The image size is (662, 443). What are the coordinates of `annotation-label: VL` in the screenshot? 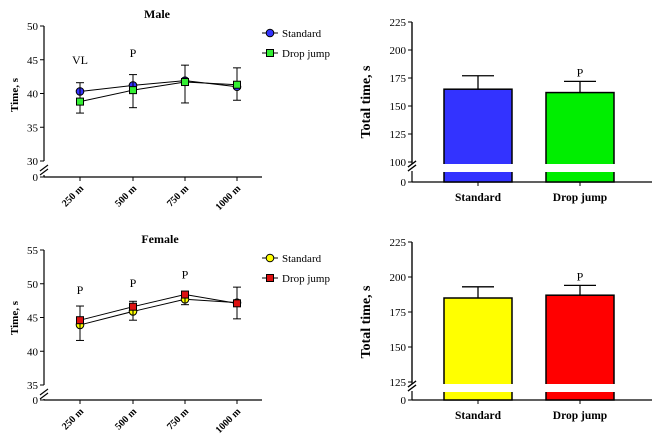 It's located at (80, 60).